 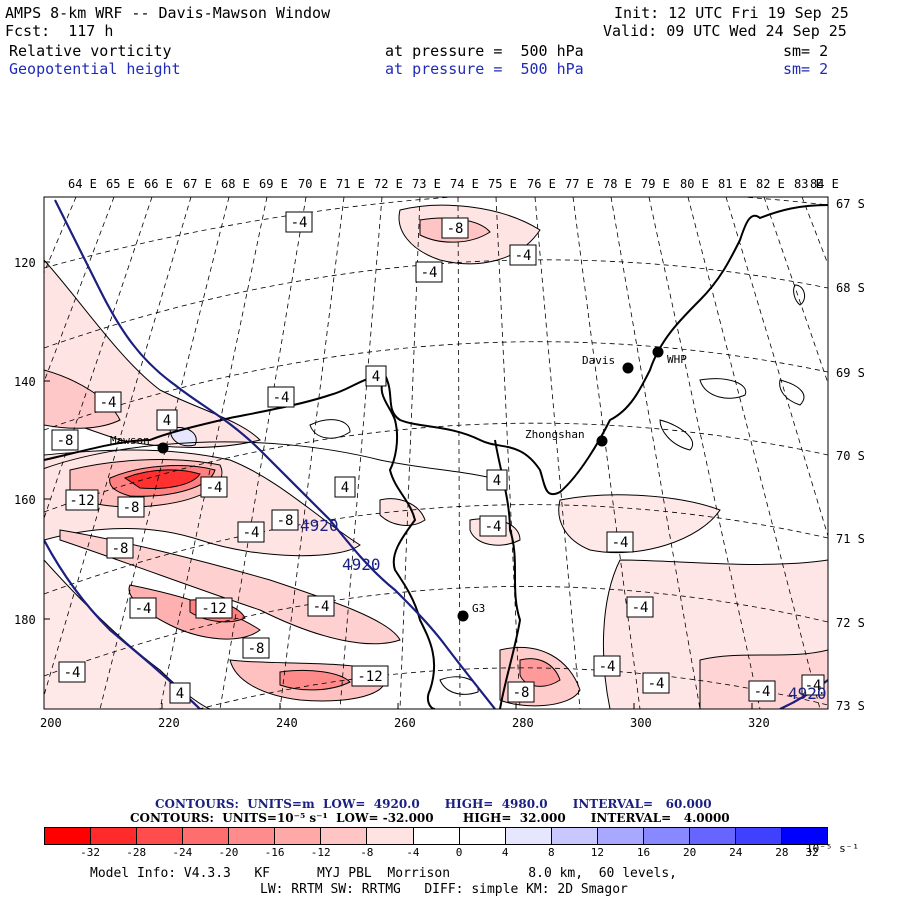 I want to click on chart-title: AMPS 8-km WRF -- Davis-Mawson Window, so click(x=168, y=13).